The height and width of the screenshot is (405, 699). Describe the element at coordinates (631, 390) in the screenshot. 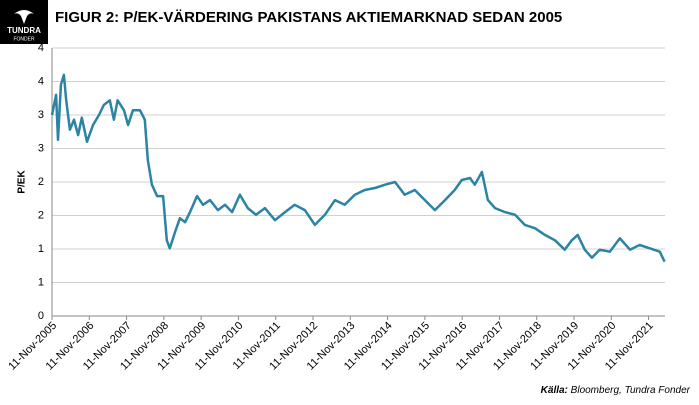

I see `source-text: Bloomberg, Tundra Fonder` at that location.